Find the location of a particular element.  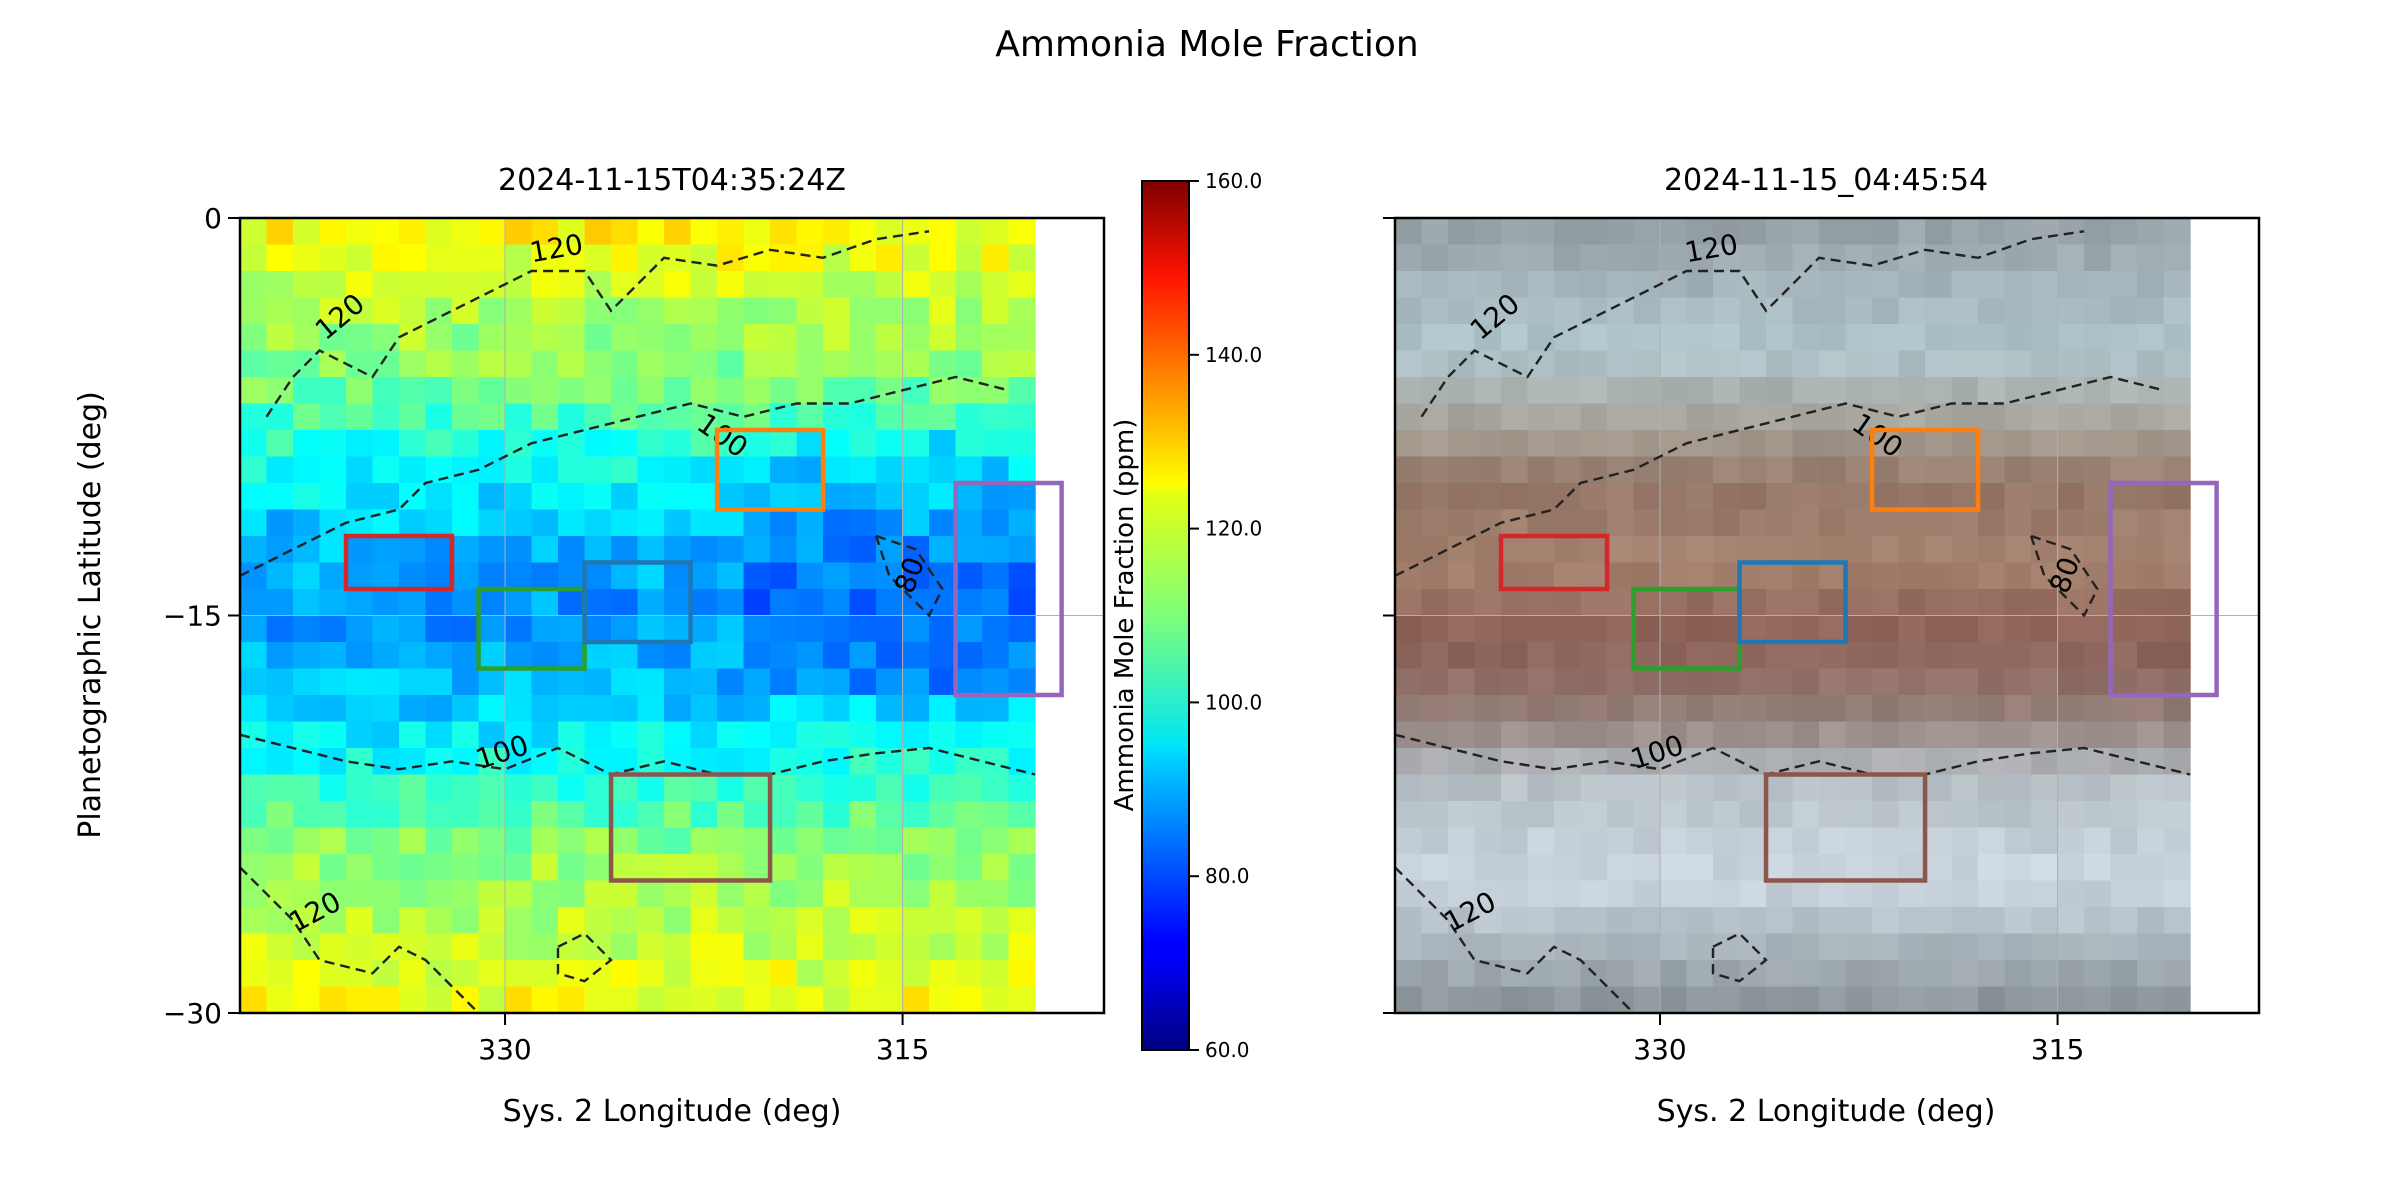

y-tick-label: 0 is located at coordinates (213, 218).